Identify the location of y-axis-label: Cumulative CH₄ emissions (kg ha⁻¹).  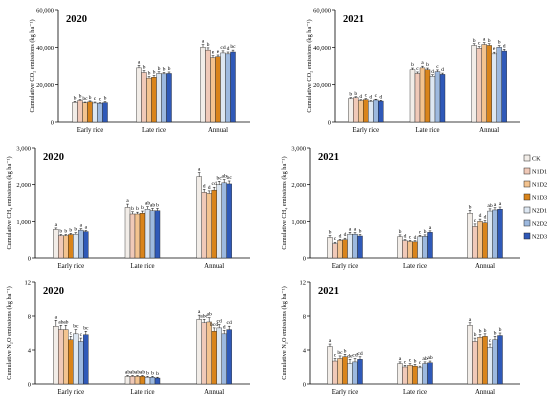
(284, 202).